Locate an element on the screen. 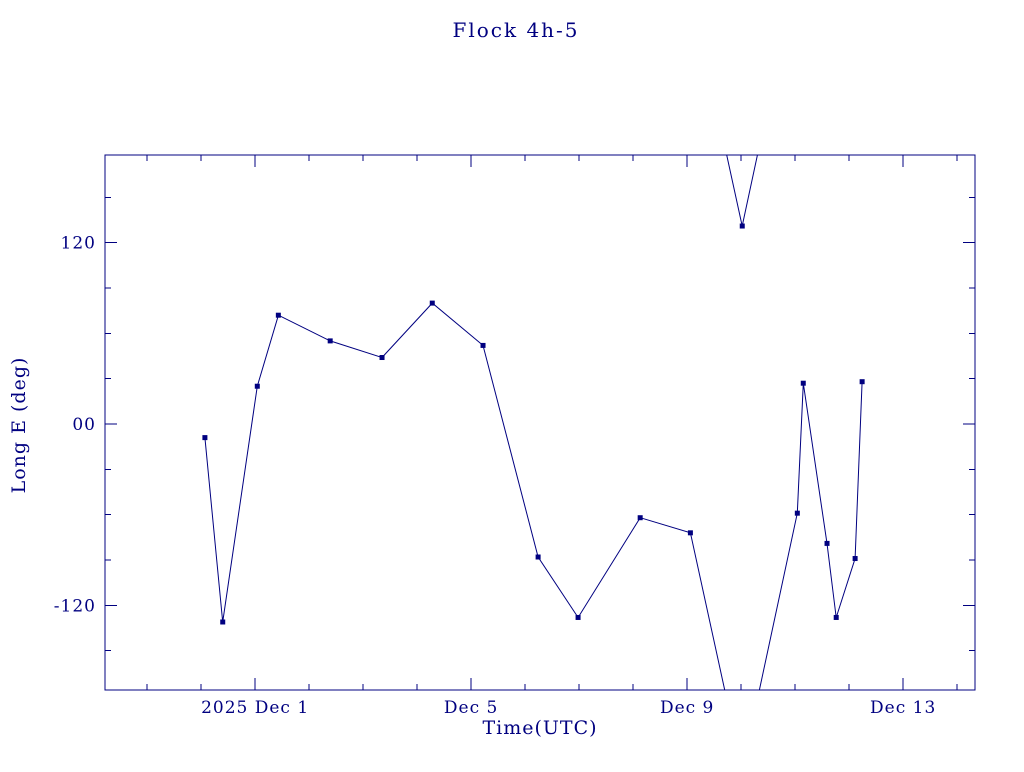 The width and height of the screenshot is (1024, 772). chart-title: Flock 4h-5 is located at coordinates (515, 30).